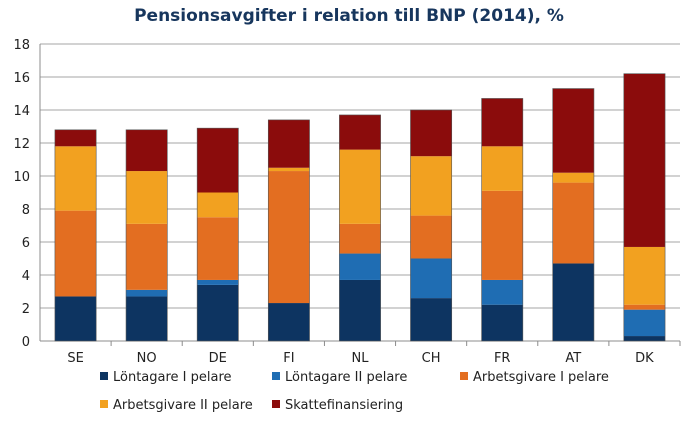  I want to click on y-tick-label: 4, so click(26, 276).